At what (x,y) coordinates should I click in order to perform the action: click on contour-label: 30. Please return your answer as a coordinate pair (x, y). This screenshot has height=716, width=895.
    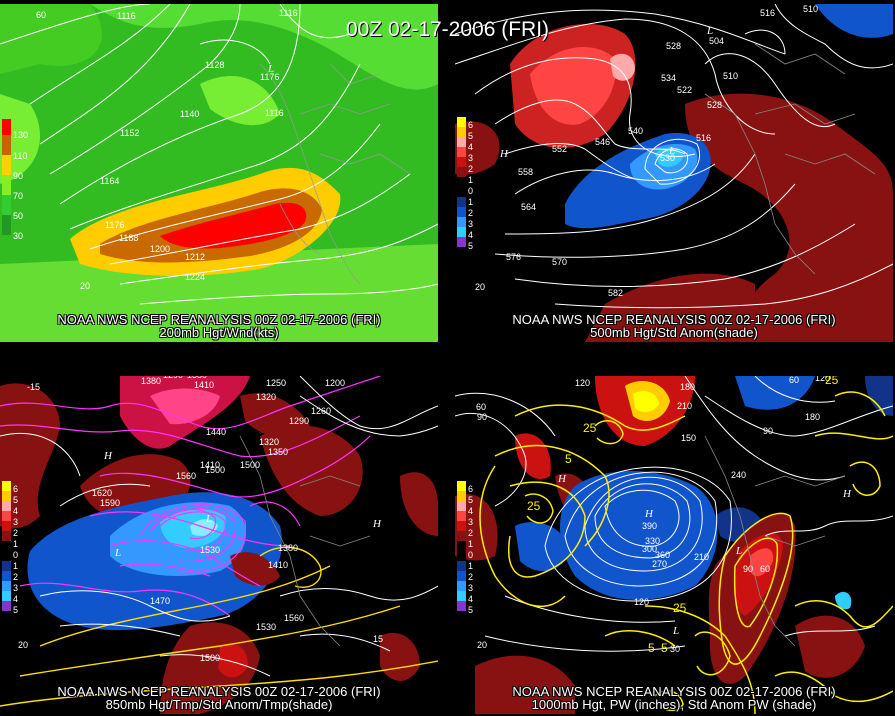
    Looking at the image, I should click on (675, 649).